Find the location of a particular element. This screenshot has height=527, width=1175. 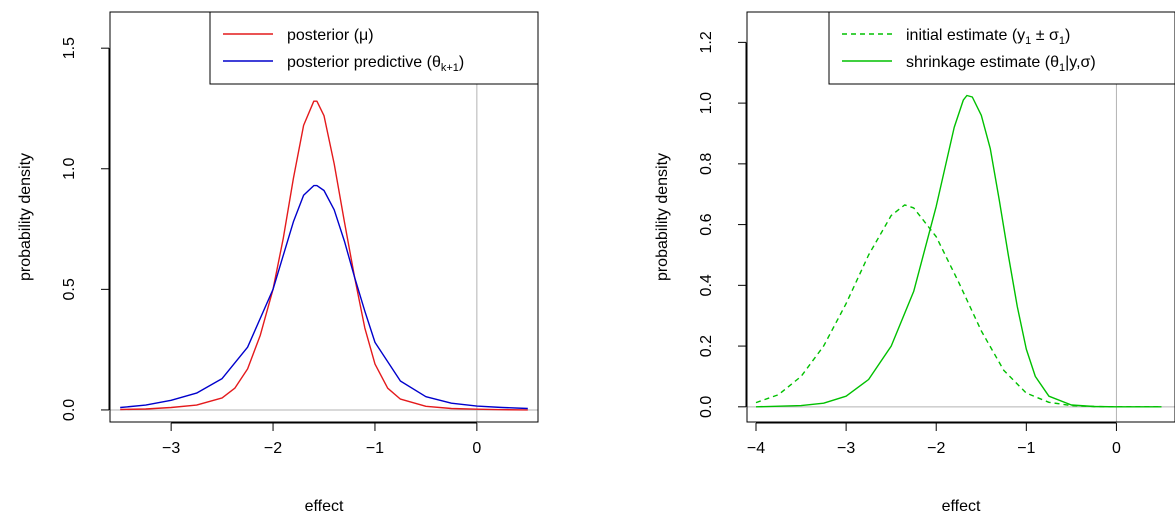

y-tick-label: 0.5 is located at coordinates (69, 289).